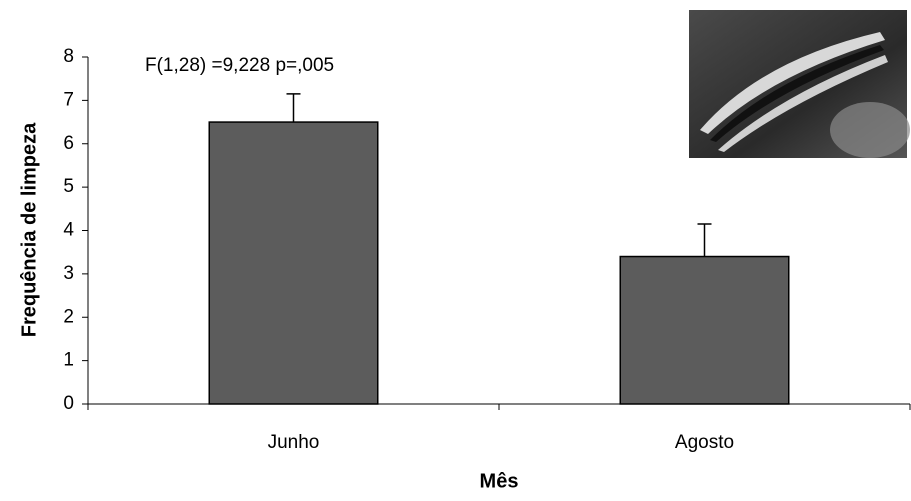 The image size is (911, 501). Describe the element at coordinates (68, 316) in the screenshot. I see `y-tick-label: 2` at that location.